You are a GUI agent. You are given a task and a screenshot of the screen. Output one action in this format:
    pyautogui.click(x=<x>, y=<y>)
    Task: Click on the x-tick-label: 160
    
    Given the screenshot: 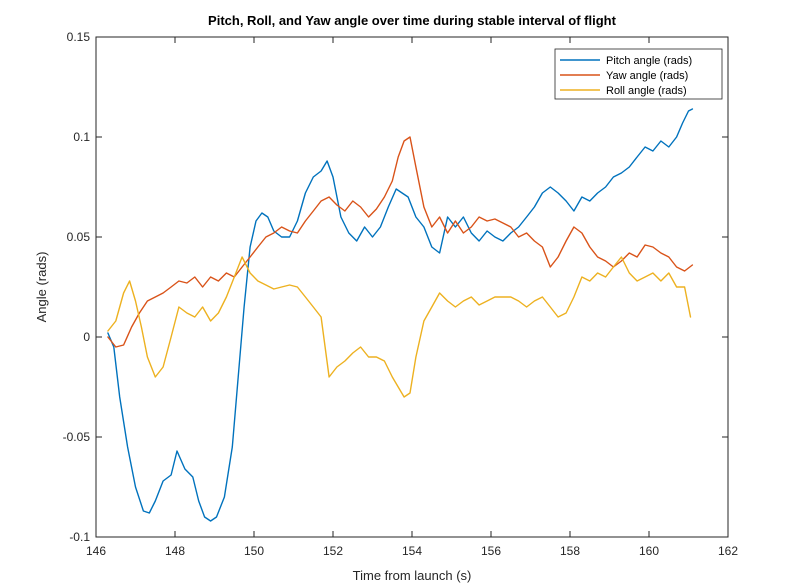 What is the action you would take?
    pyautogui.click(x=649, y=551)
    